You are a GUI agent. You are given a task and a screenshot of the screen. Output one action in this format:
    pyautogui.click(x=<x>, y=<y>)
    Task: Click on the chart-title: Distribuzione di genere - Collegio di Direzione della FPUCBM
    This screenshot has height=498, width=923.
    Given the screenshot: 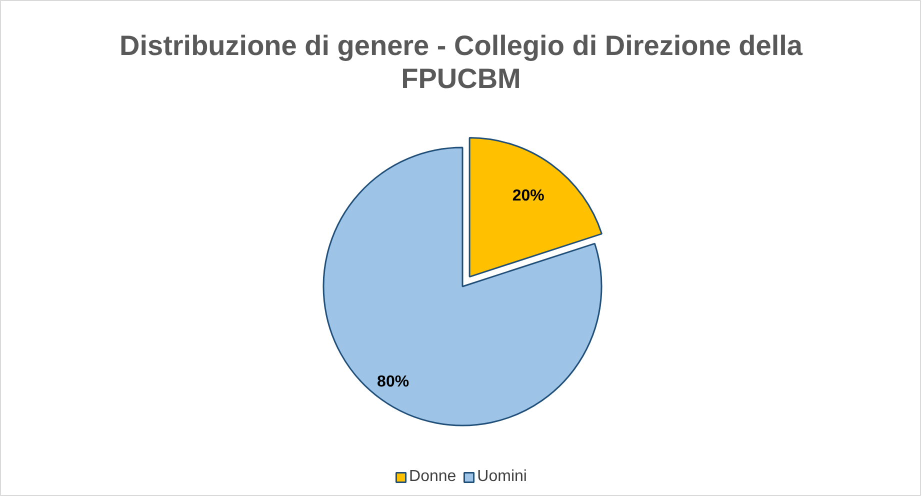 What is the action you would take?
    pyautogui.click(x=461, y=62)
    